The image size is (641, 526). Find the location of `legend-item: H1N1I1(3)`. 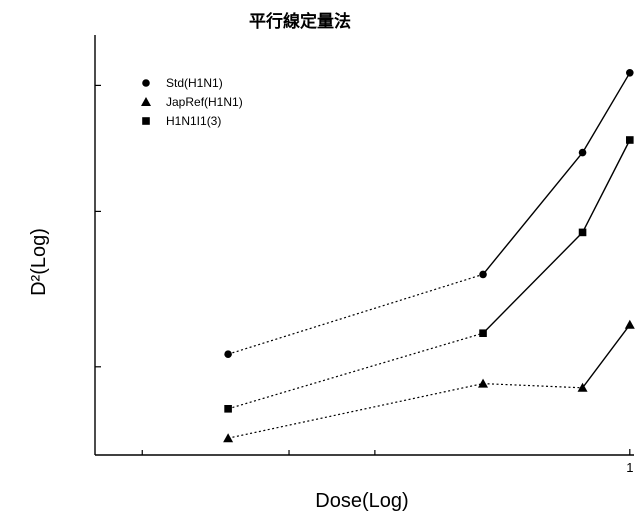

legend-item: H1N1I1(3) is located at coordinates (181, 121).